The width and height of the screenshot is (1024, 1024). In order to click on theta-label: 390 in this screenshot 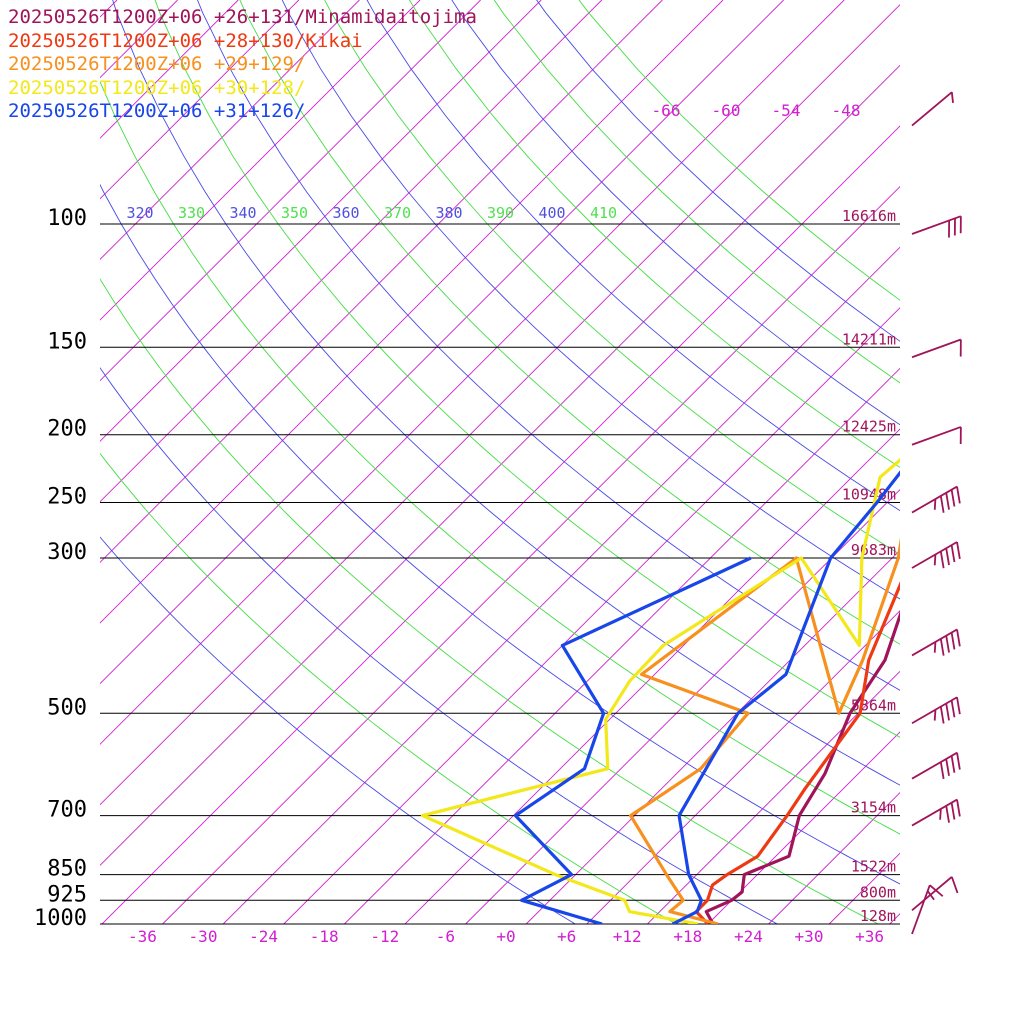, I will do `click(500, 213)`.